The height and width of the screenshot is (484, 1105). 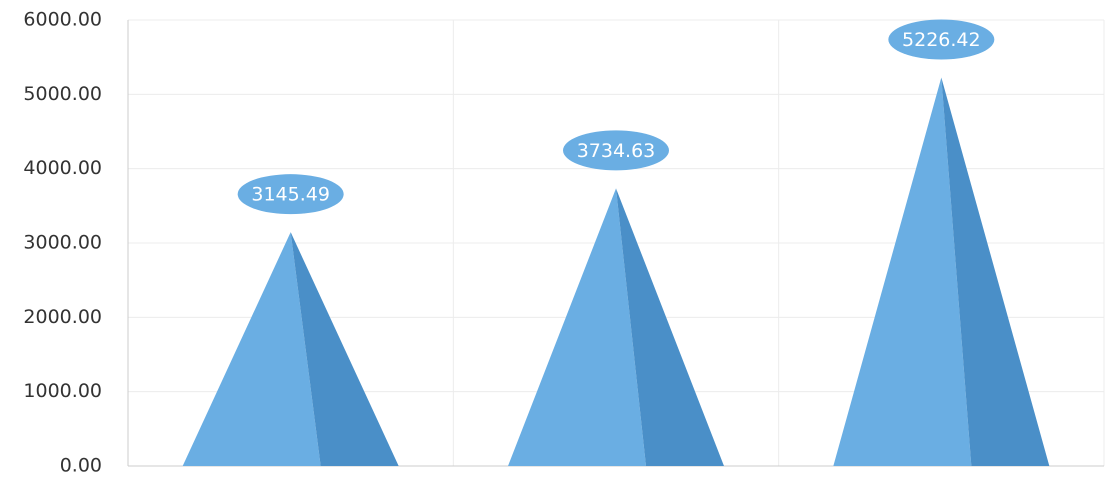 What do you see at coordinates (62, 168) in the screenshot?
I see `y-tick-label: 4000.00` at bounding box center [62, 168].